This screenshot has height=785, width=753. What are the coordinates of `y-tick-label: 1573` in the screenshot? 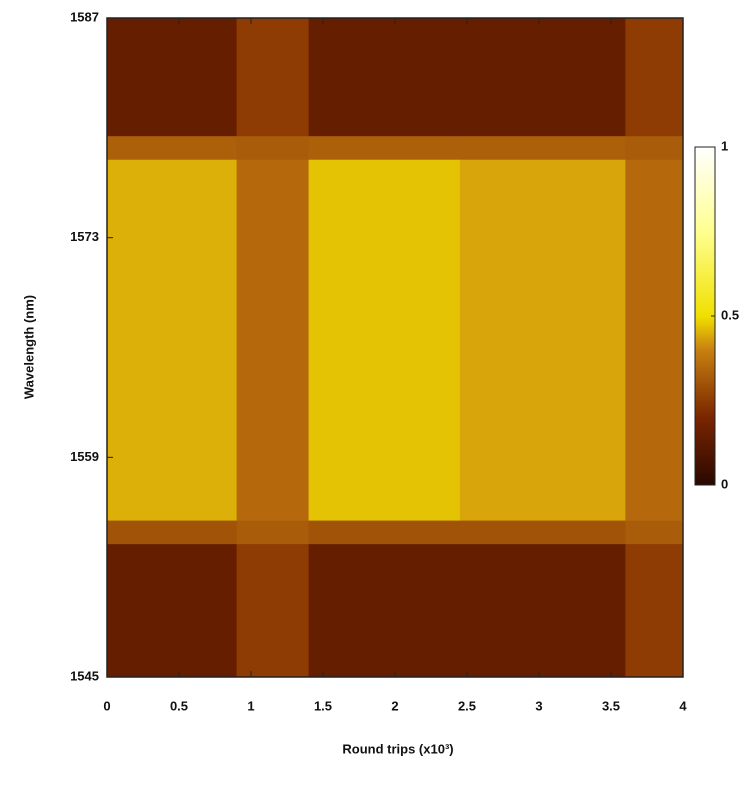 It's located at (84, 236).